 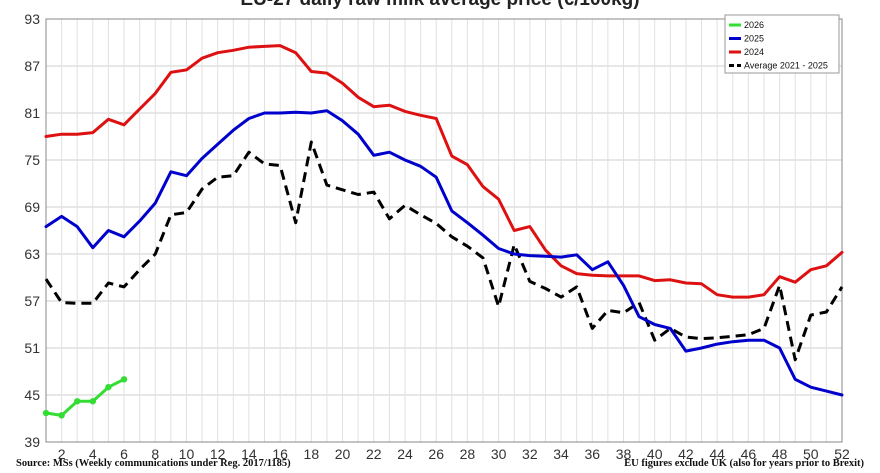 What do you see at coordinates (436, 454) in the screenshot?
I see `x-tick-label: 26` at bounding box center [436, 454].